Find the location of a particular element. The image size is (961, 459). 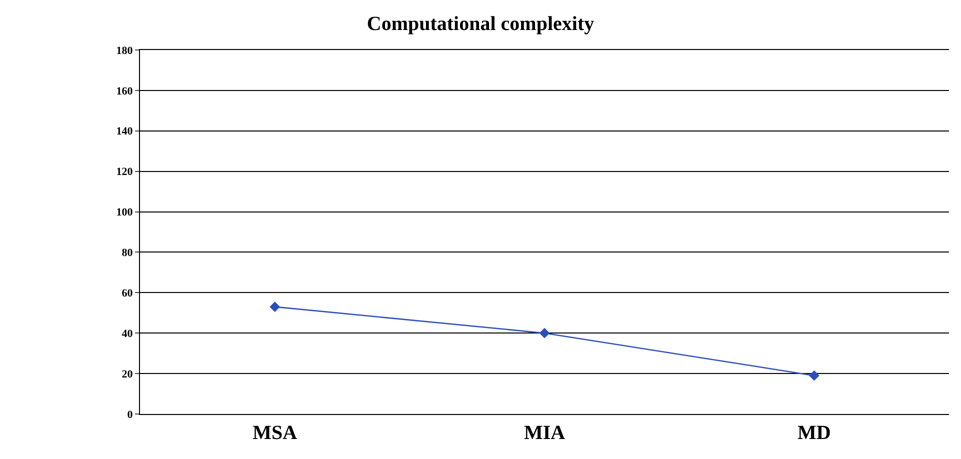

y-tick-label: 20 is located at coordinates (128, 374).